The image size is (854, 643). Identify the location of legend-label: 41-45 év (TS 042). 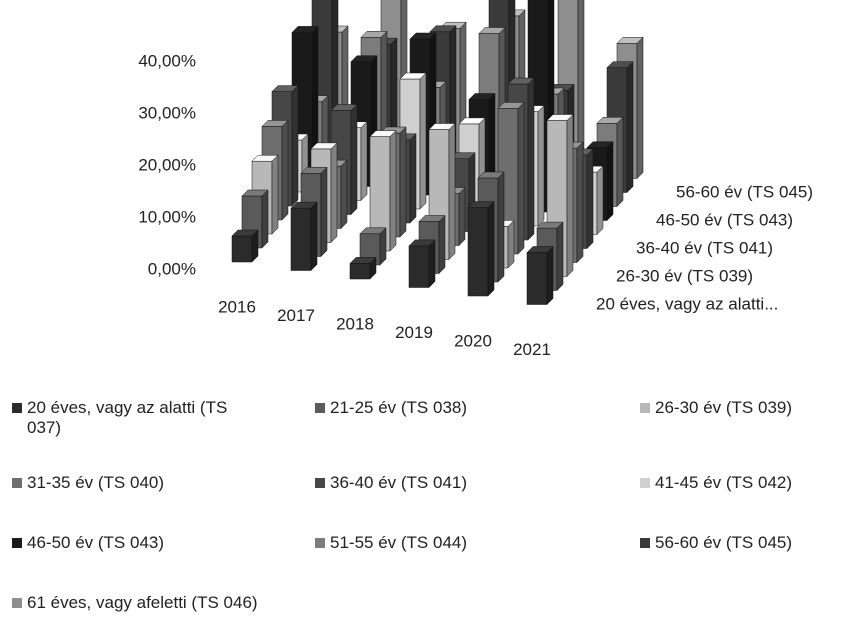
(724, 482).